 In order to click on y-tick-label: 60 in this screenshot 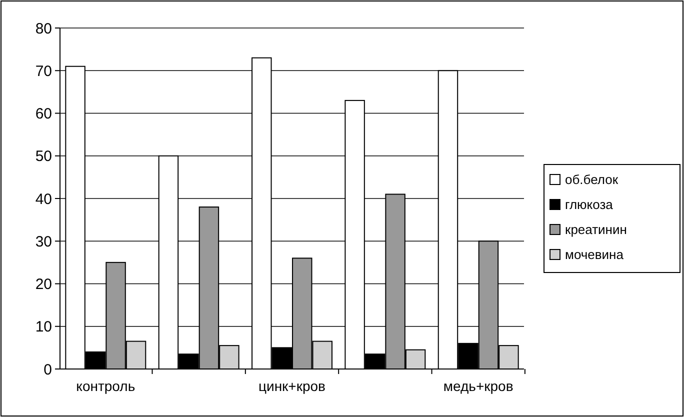, I will do `click(43, 114)`.